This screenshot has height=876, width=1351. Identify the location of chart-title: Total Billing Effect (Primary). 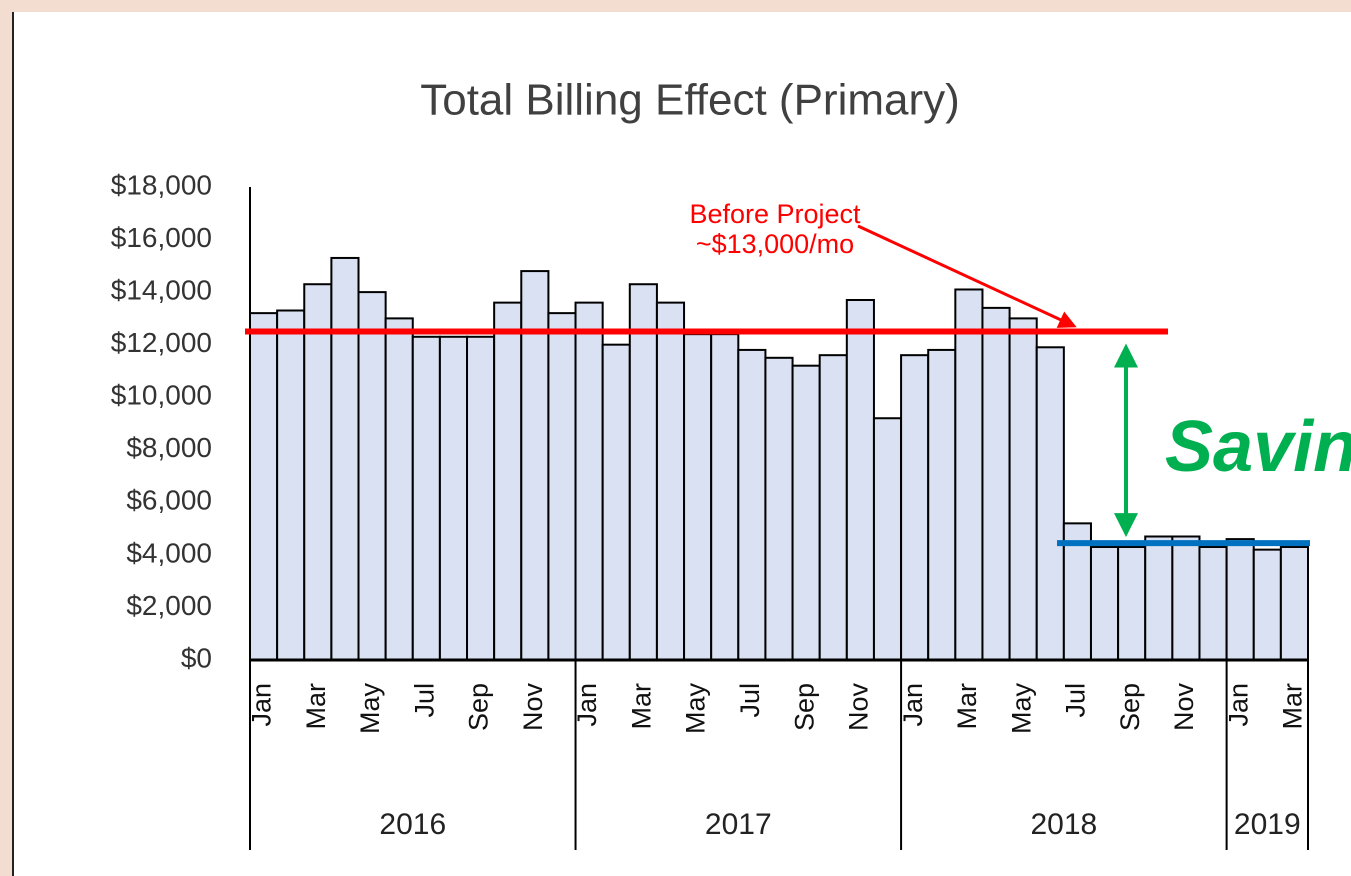
(690, 100).